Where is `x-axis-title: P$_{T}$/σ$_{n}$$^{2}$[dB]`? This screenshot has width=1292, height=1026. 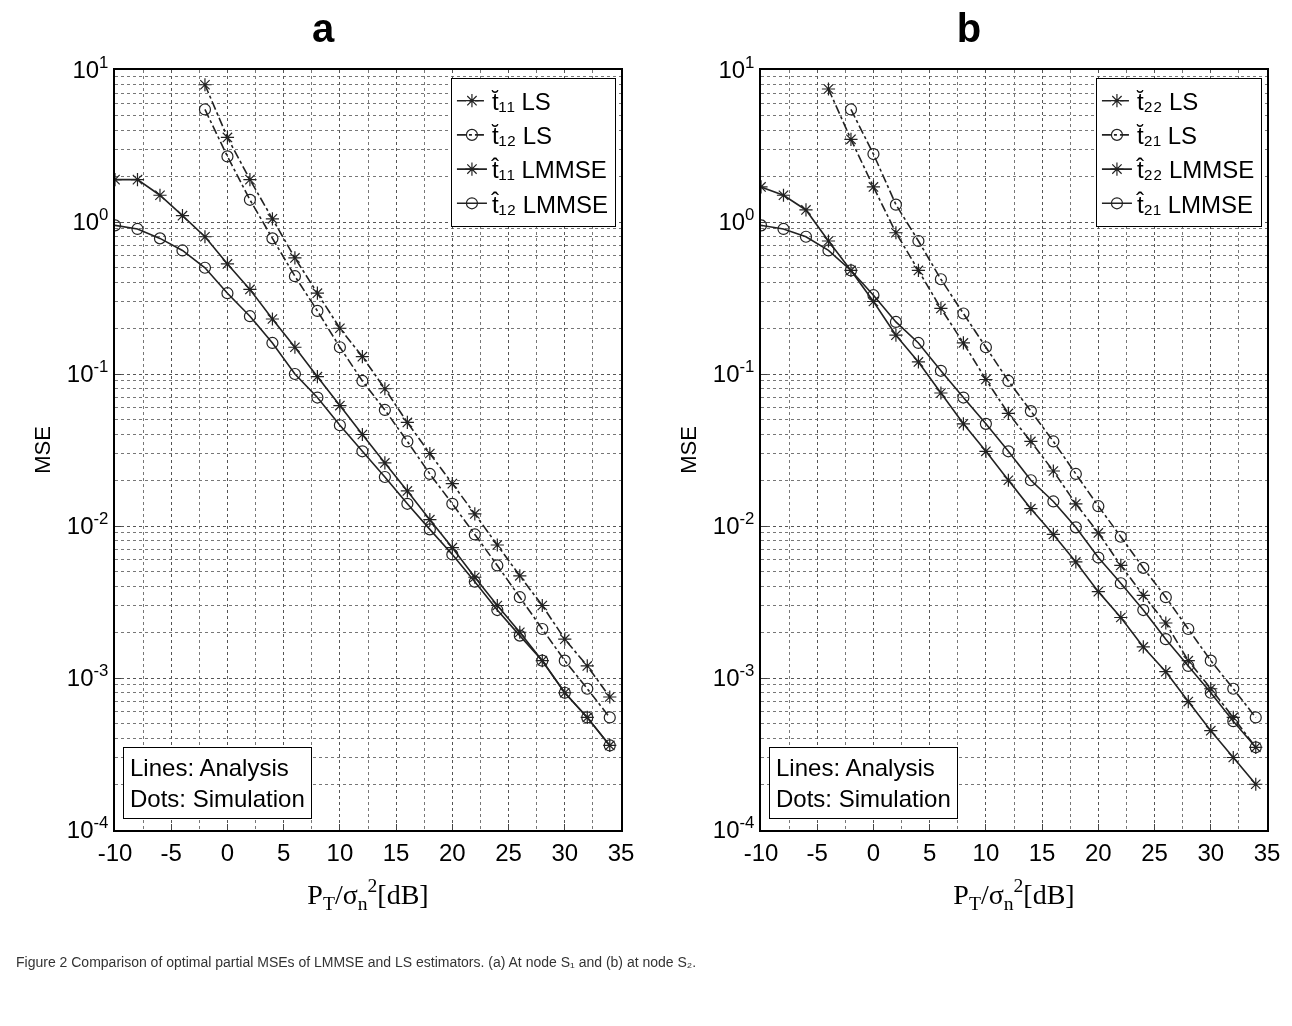
x-axis-title: P$_{T}$/σ$_{n}$$^{2}$[dB] is located at coordinates (368, 895).